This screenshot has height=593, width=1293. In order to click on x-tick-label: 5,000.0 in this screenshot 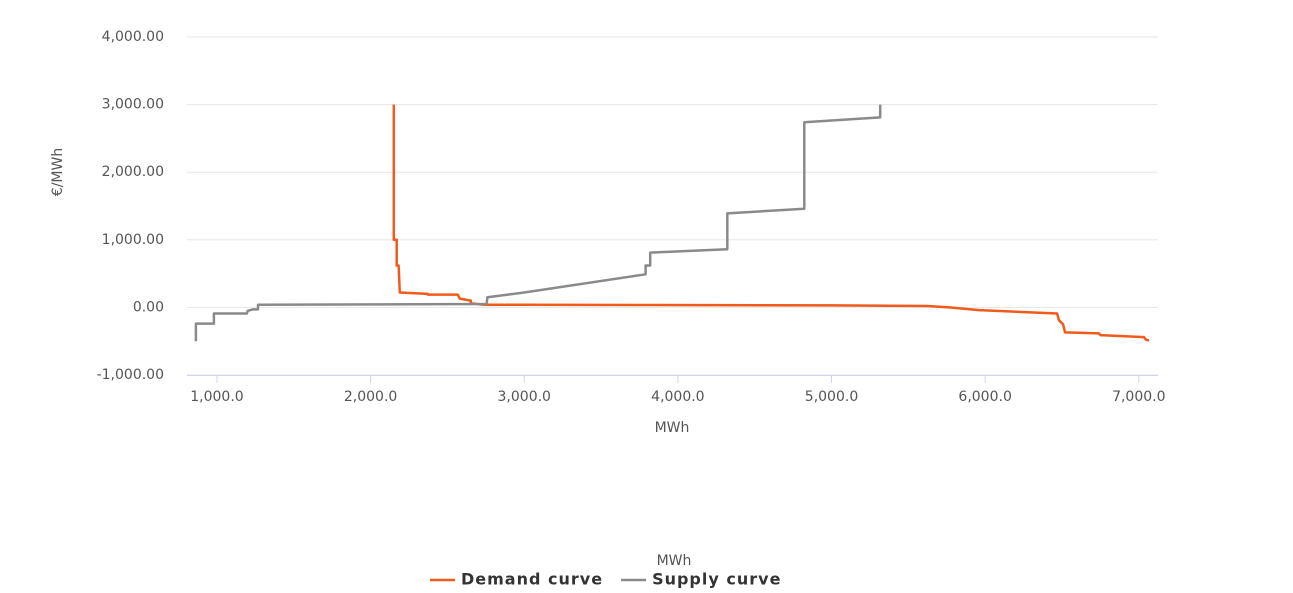, I will do `click(831, 397)`.